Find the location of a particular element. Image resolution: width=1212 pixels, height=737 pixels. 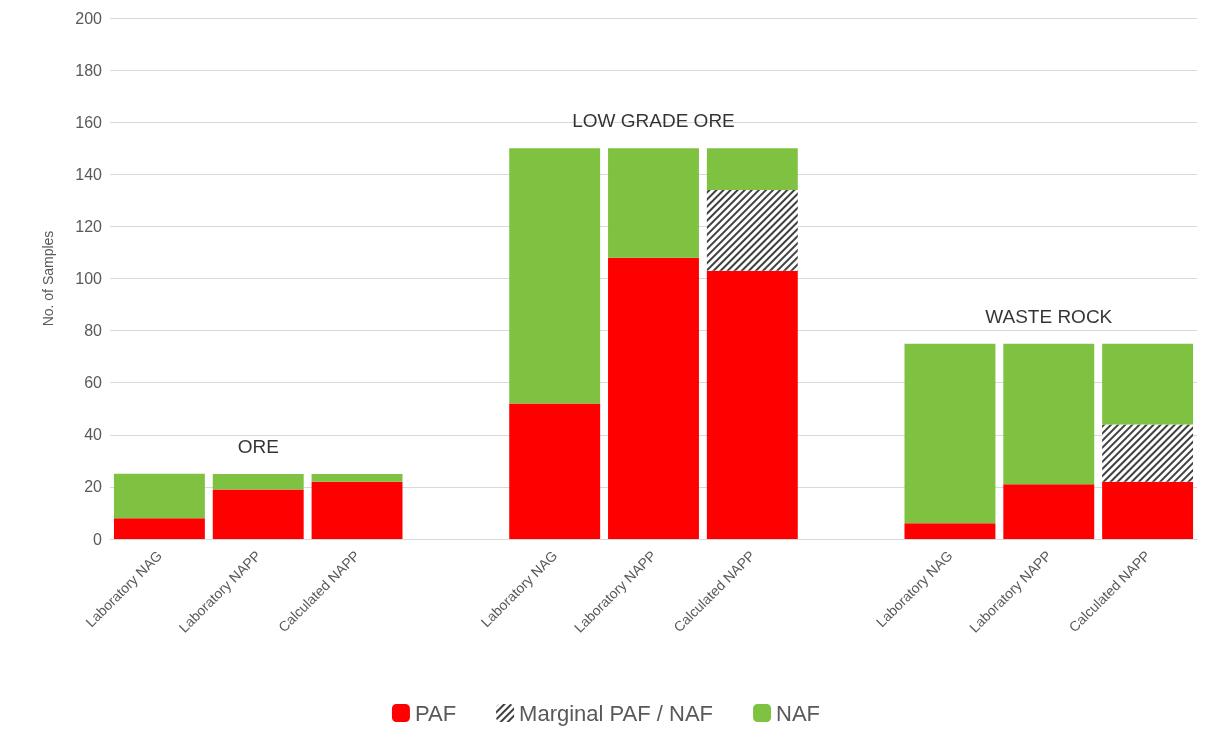

annotation: LOW GRADE ORE is located at coordinates (653, 121).